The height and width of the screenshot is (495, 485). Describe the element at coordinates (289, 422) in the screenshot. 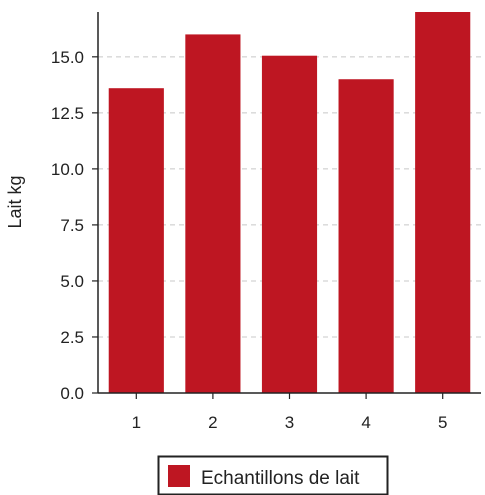

I see `x-tick-label: 3` at that location.